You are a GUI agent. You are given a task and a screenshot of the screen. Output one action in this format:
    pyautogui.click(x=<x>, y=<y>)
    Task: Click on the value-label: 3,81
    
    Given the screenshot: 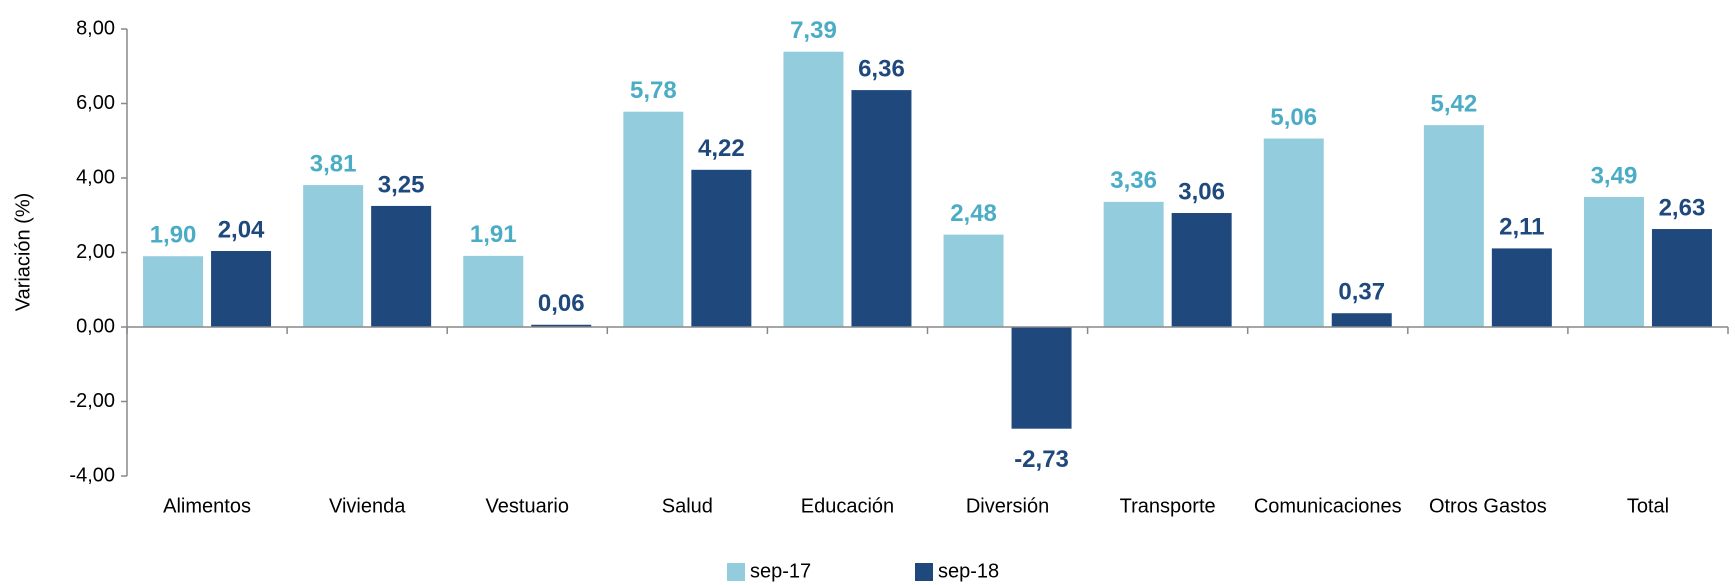 What is the action you would take?
    pyautogui.click(x=333, y=163)
    